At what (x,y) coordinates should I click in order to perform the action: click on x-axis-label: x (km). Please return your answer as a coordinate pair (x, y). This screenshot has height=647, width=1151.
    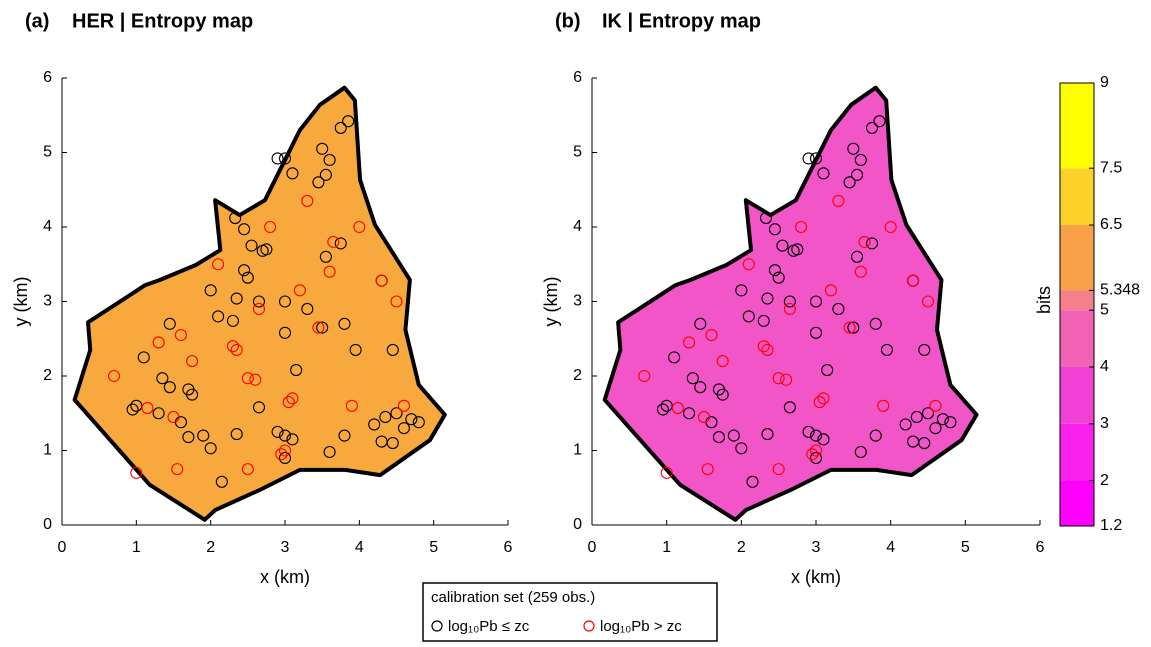
    Looking at the image, I should click on (816, 577).